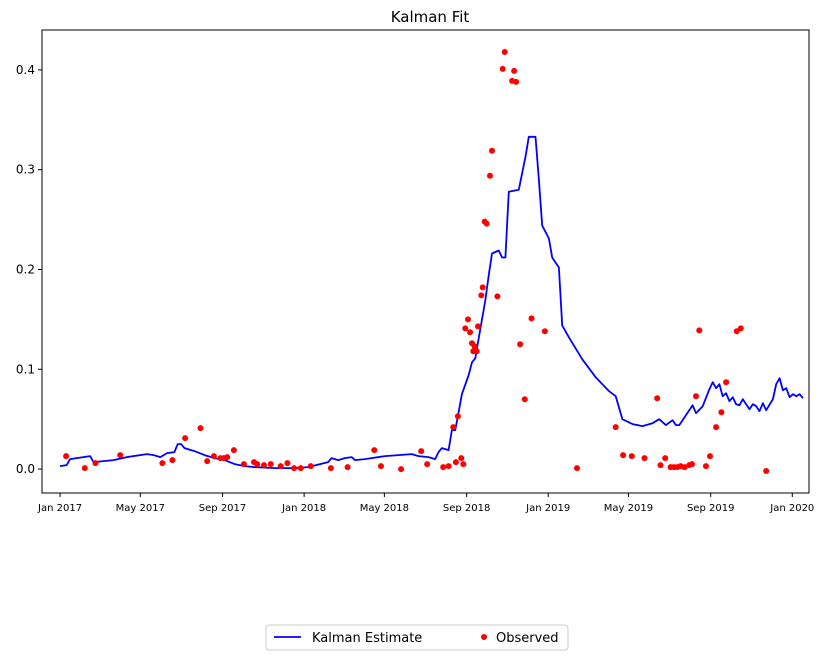  I want to click on legend: Kalman Estimate Observed, so click(417, 637).